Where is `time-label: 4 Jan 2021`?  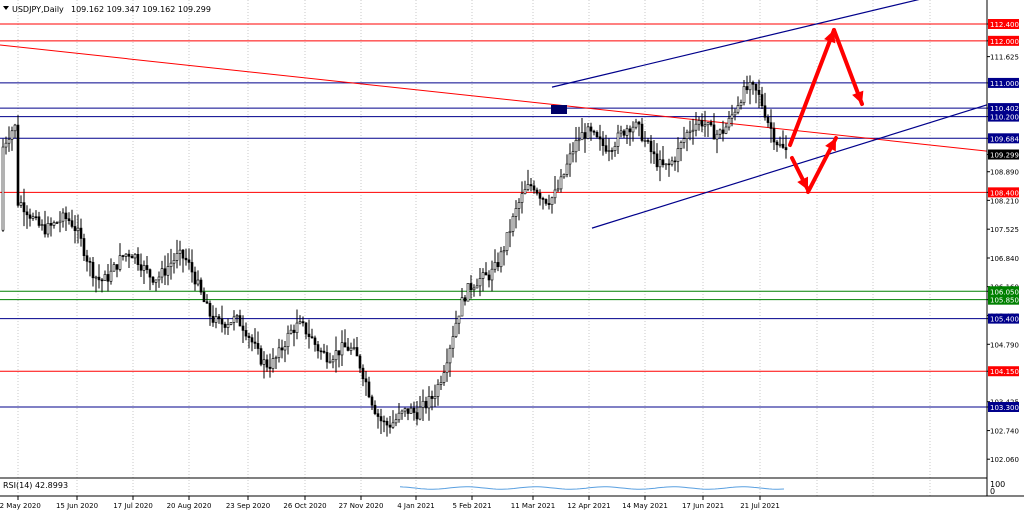 time-label: 4 Jan 2021 is located at coordinates (416, 506).